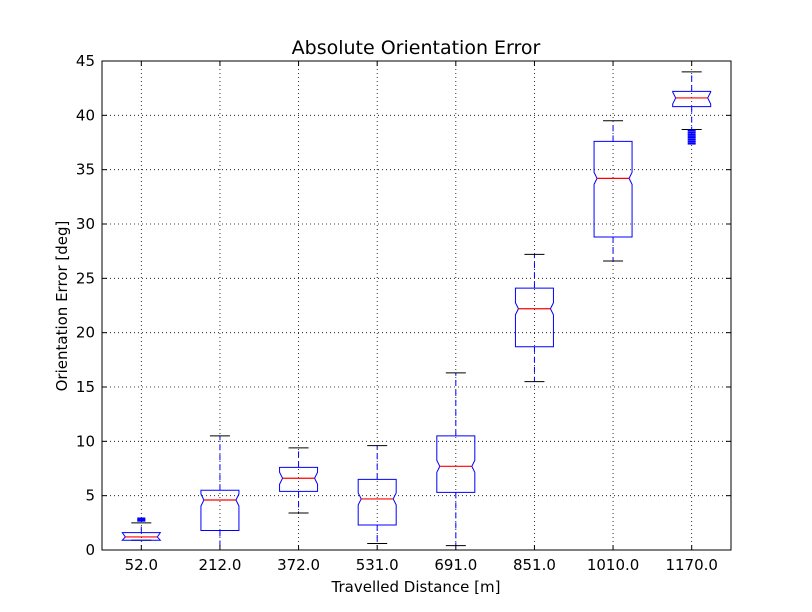 The height and width of the screenshot is (612, 812). I want to click on x-tick-label: 531.0, so click(377, 565).